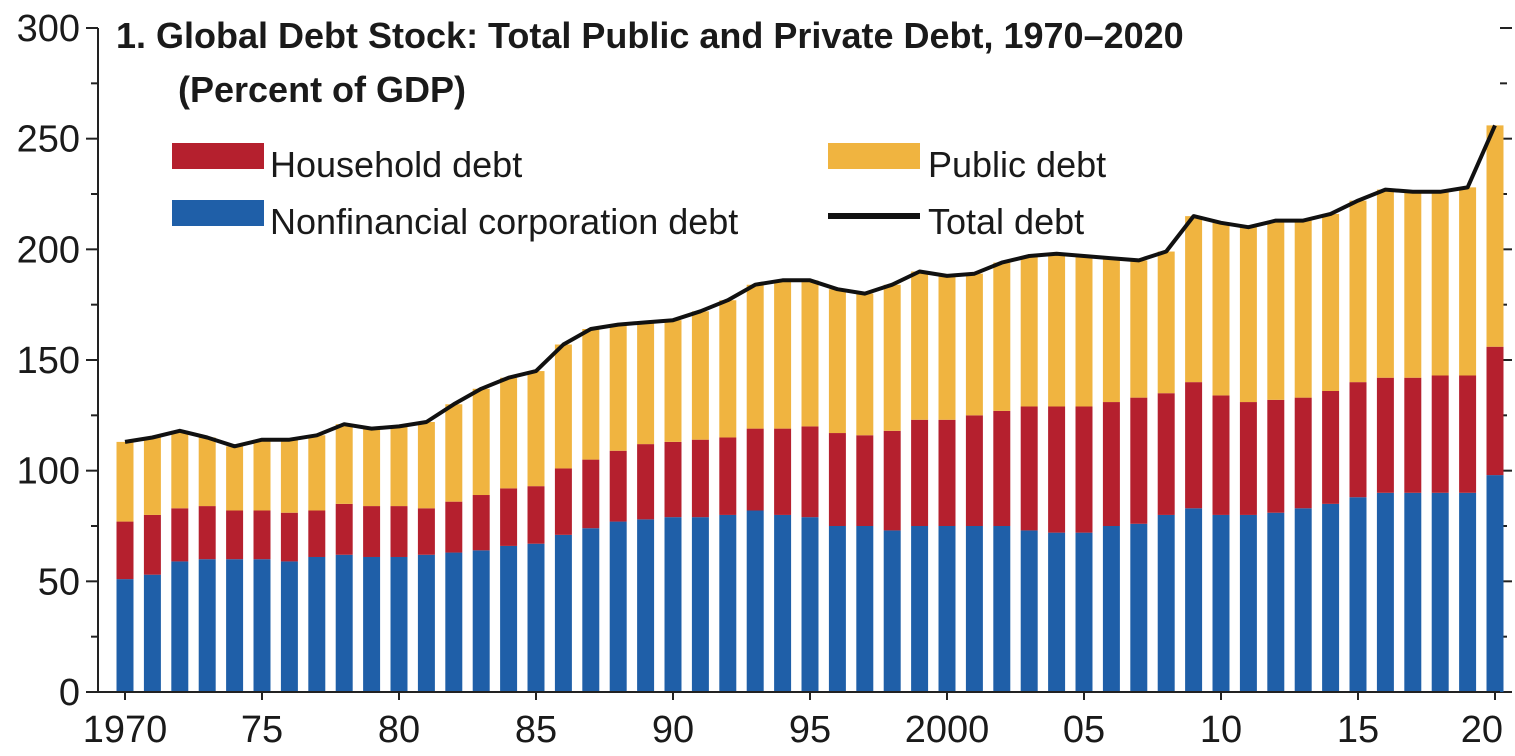  I want to click on legend-swatch-household, so click(218, 156).